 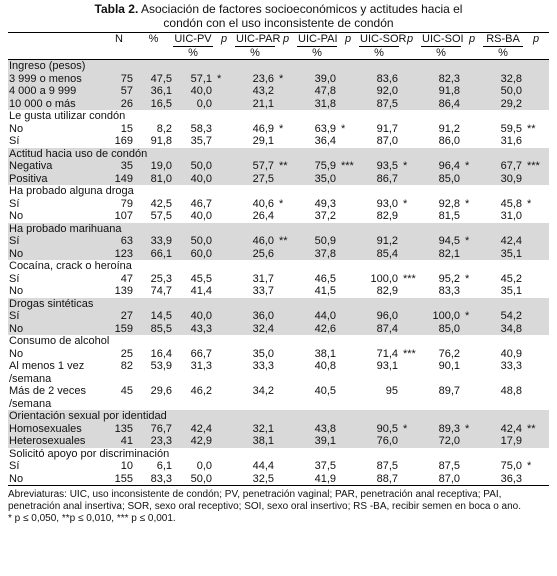 What do you see at coordinates (317, 78) in the screenshot?
I see `value-cell: 39,0` at bounding box center [317, 78].